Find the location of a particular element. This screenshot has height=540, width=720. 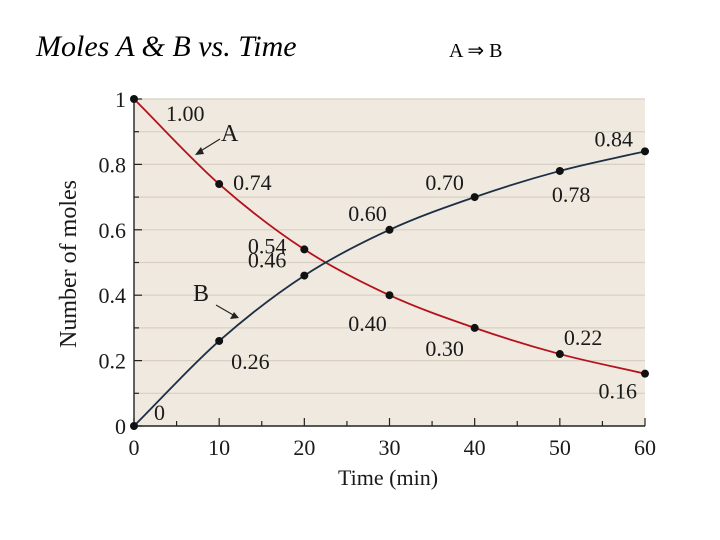

series-a-data-label: 1.00 is located at coordinates (185, 113).